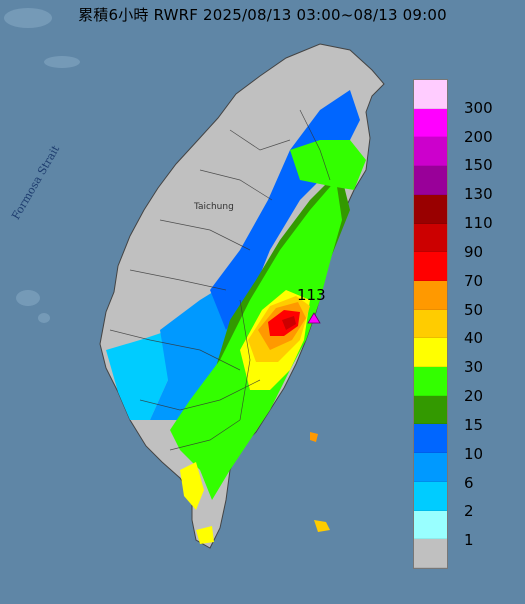  What do you see at coordinates (469, 482) in the screenshot?
I see `legend-label: 6` at bounding box center [469, 482].